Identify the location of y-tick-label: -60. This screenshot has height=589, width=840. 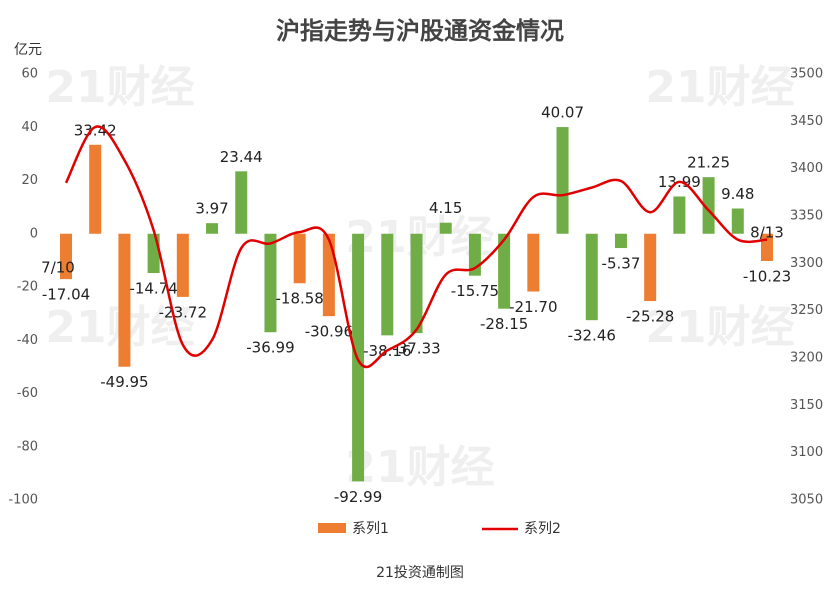
(27, 393).